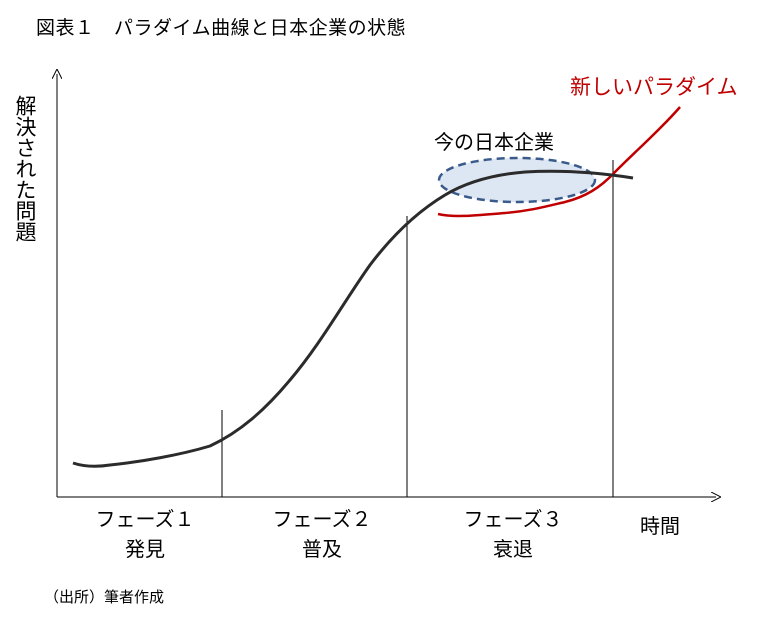  I want to click on phase-3-label: 衰退, so click(513, 549).